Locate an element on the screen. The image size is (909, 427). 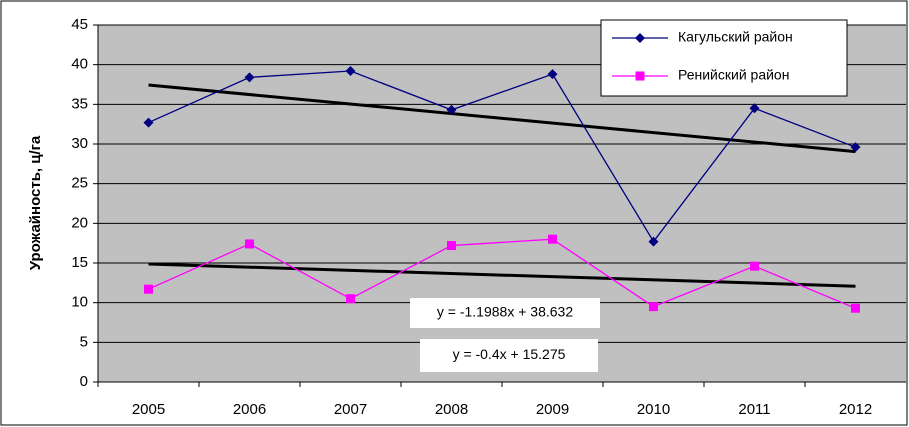
x-tick-label: 2009 is located at coordinates (552, 409).